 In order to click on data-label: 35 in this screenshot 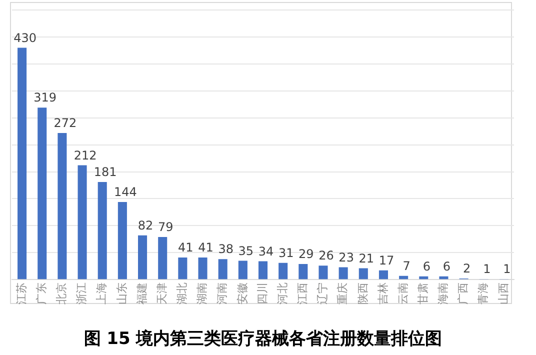, I will do `click(246, 251)`.